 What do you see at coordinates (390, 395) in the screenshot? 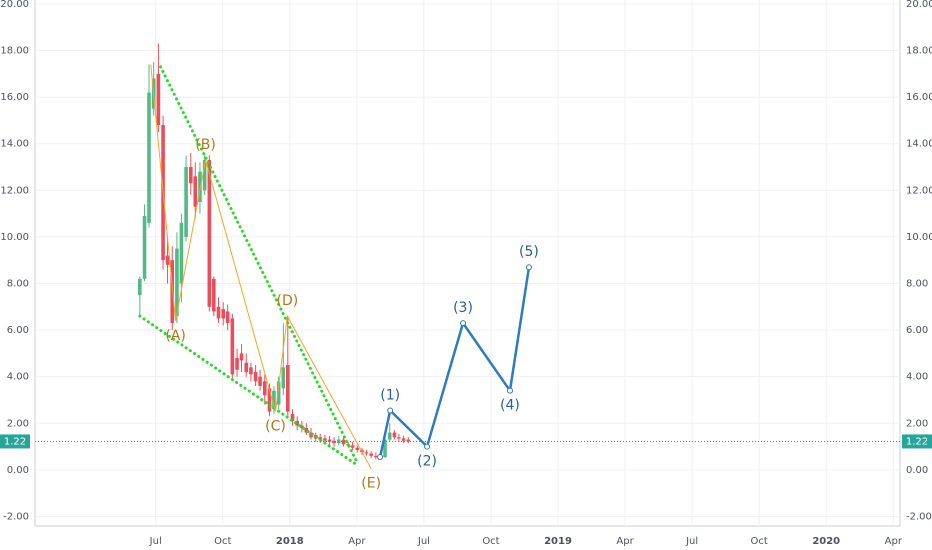
I see `wave-label: (1)` at bounding box center [390, 395].